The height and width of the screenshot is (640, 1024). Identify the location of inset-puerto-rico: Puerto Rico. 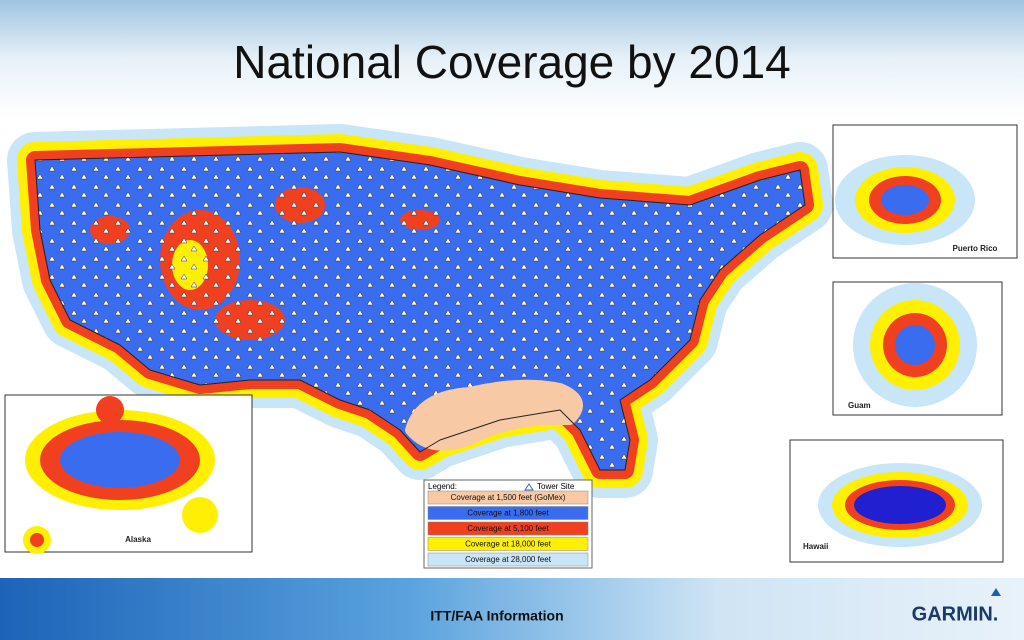
(925, 191).